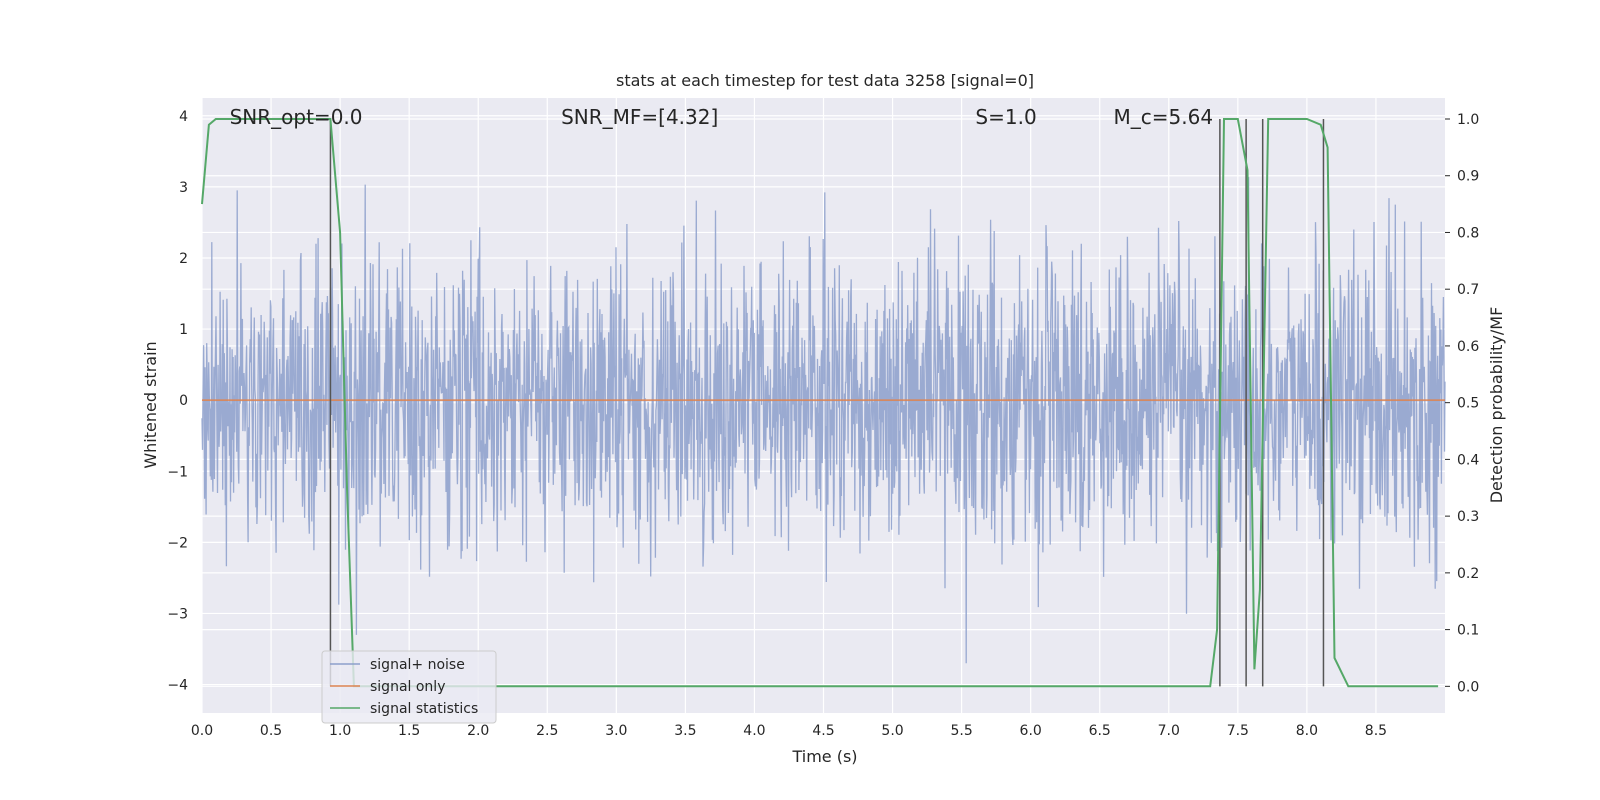  Describe the element at coordinates (961, 731) in the screenshot. I see `x-tick-label: 5.5` at that location.